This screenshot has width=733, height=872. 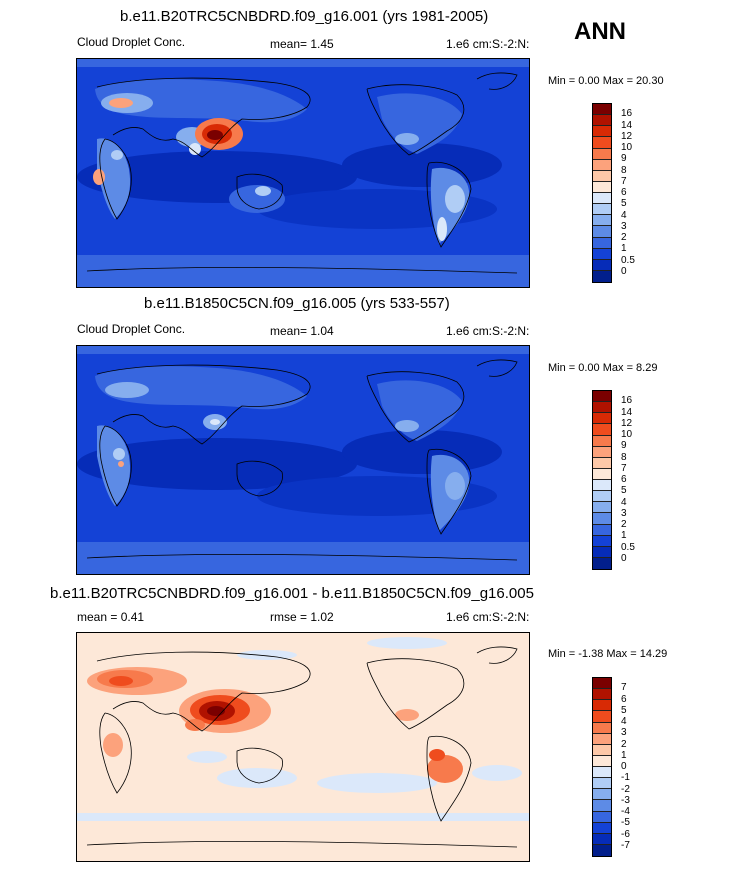 I want to click on panel3-units-label: 1.e6 cm:S:-2:N:, so click(x=488, y=617).